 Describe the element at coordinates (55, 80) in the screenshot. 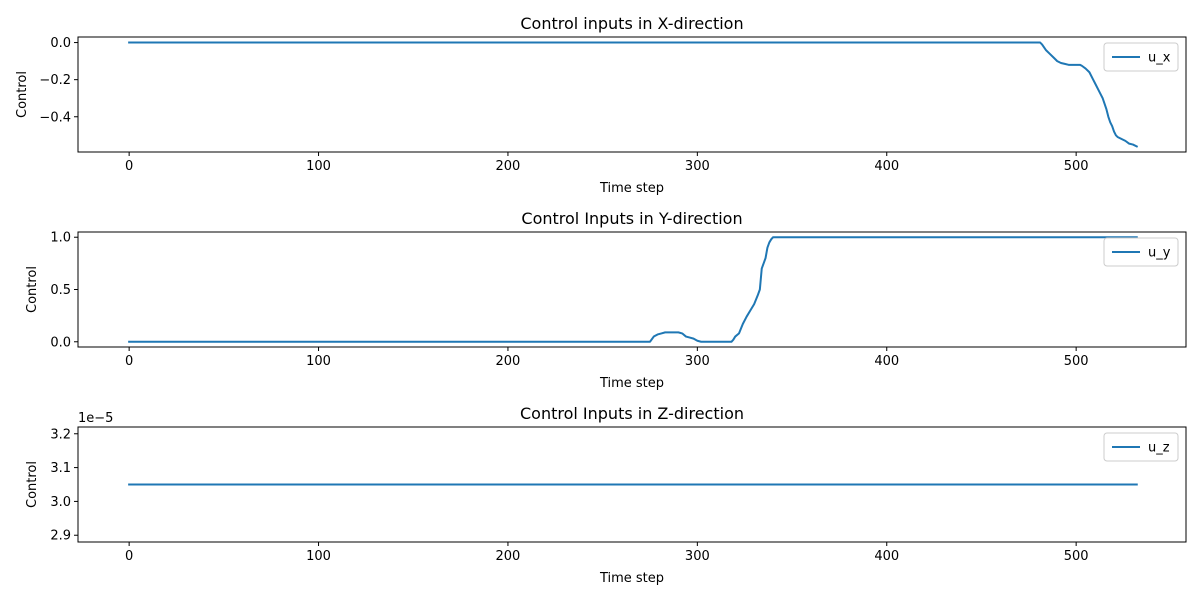

I see `y-tick-label: −0.2` at that location.